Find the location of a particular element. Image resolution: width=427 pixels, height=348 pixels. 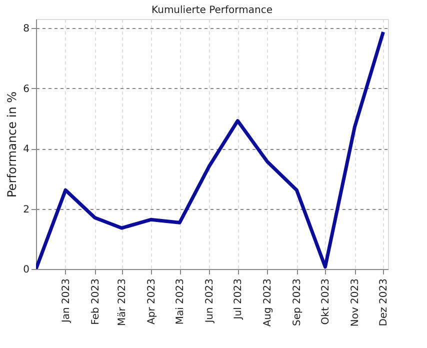

x-tick-label: Dez 2023 is located at coordinates (384, 302).